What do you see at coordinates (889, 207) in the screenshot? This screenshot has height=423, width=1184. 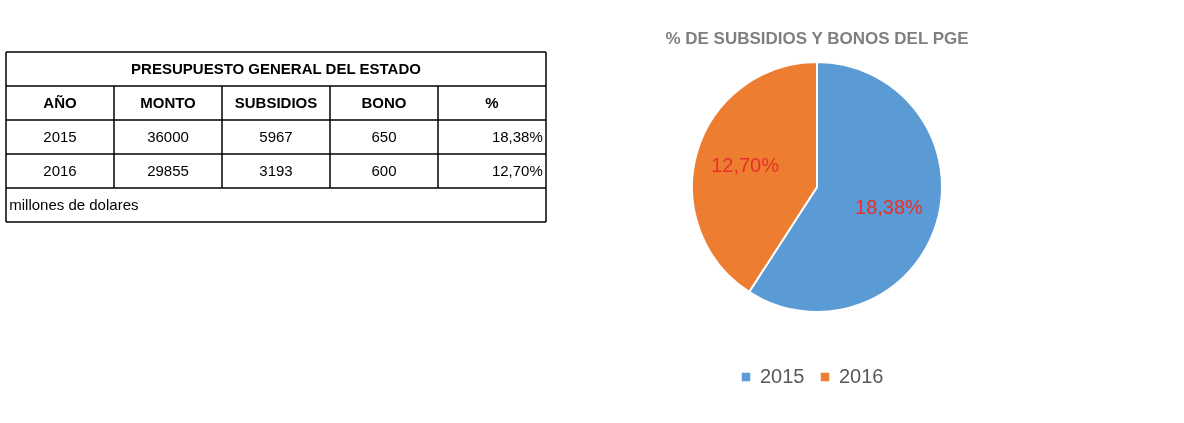 I see `data-label: 18,38%` at bounding box center [889, 207].